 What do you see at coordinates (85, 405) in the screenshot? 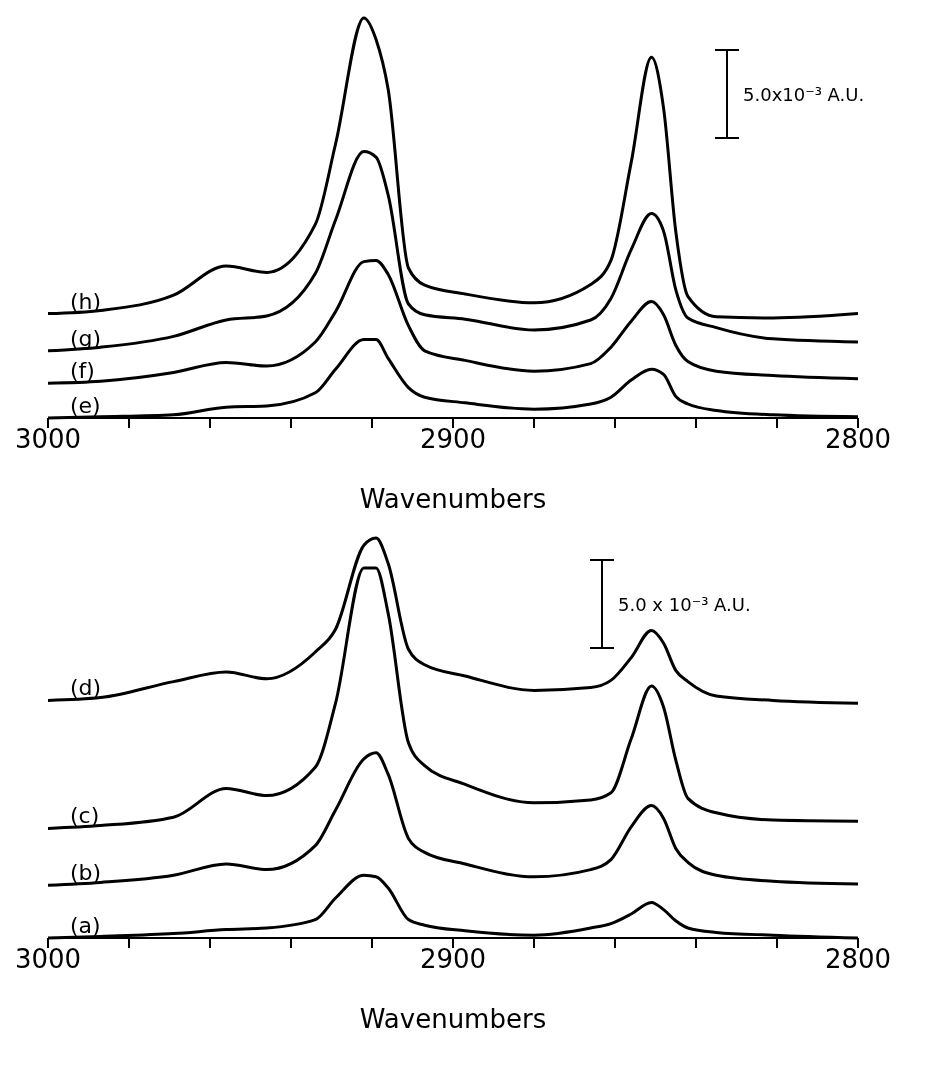
I see `series-label: (e)` at bounding box center [85, 405].